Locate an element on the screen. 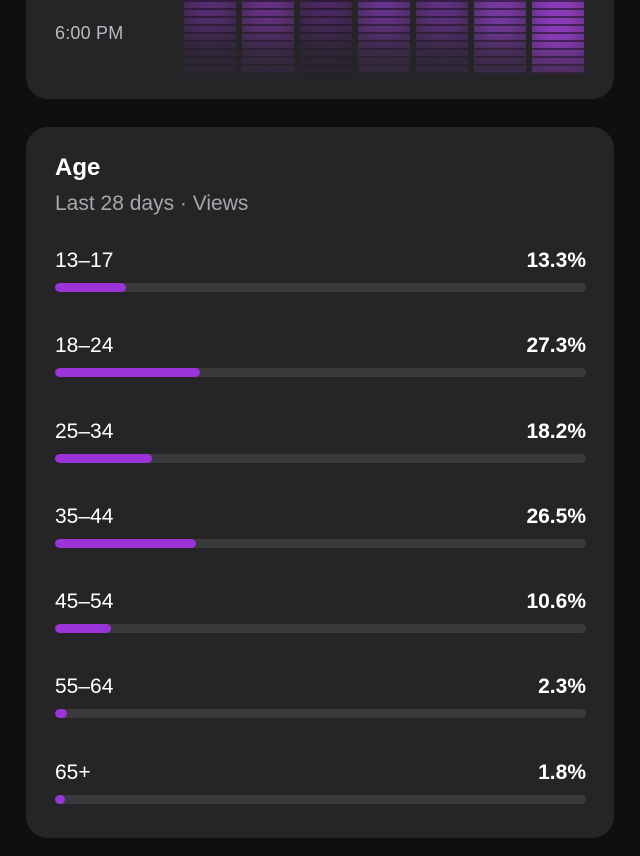 This screenshot has height=856, width=640. time-label: 6:00 PM is located at coordinates (89, 33).